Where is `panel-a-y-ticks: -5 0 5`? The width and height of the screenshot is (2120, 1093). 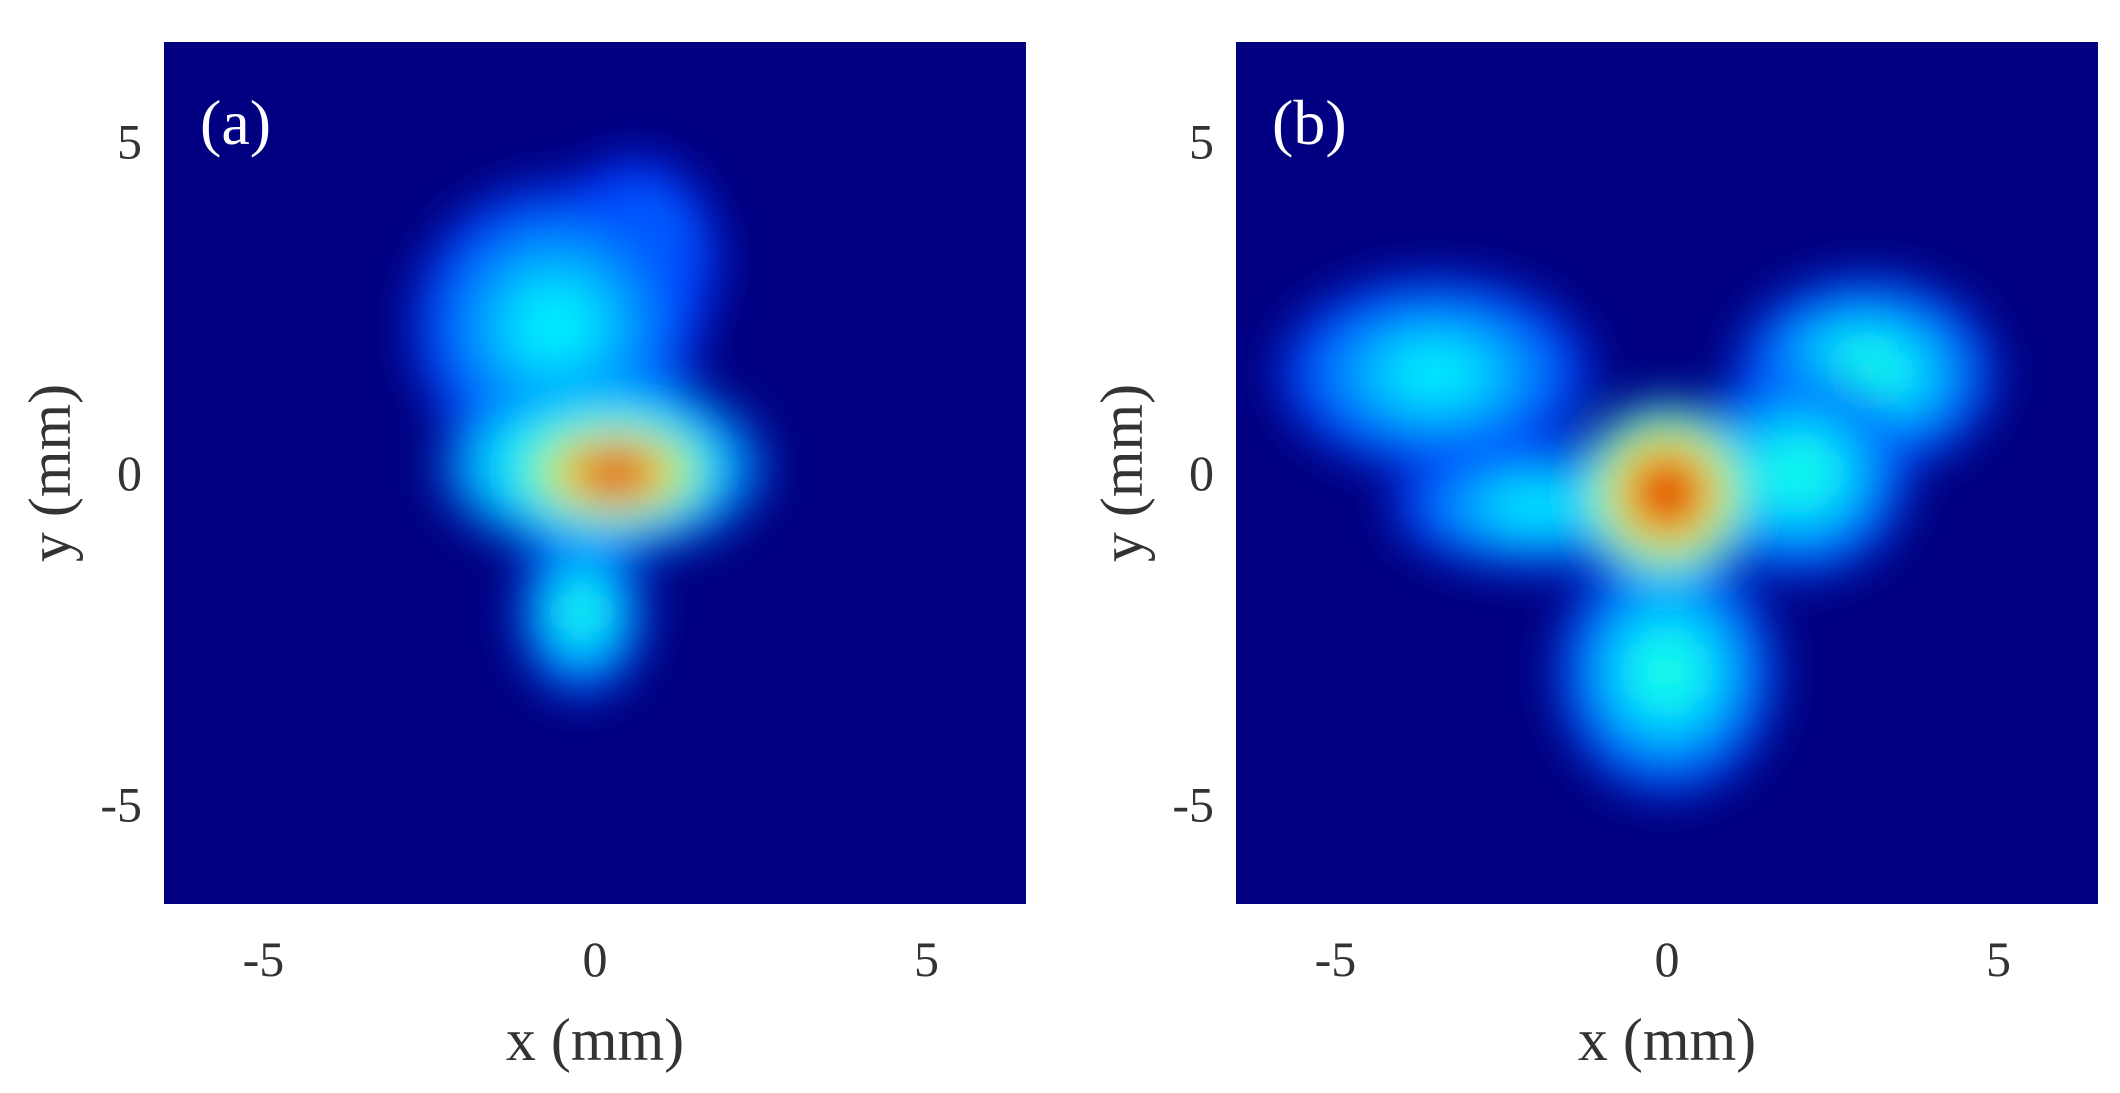 panel-a-y-ticks: -5 0 5 is located at coordinates (121, 472).